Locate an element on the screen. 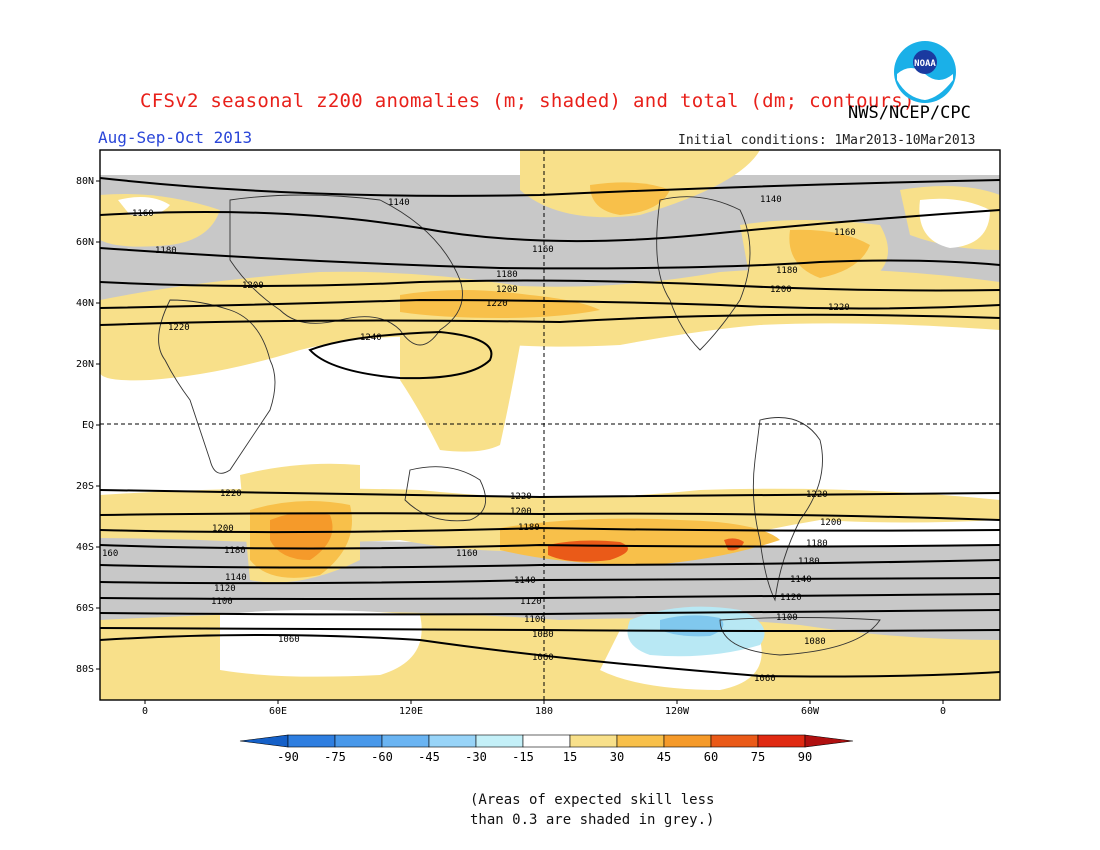 This screenshot has height=850, width=1100. lat-label: 20S is located at coordinates (85, 486).